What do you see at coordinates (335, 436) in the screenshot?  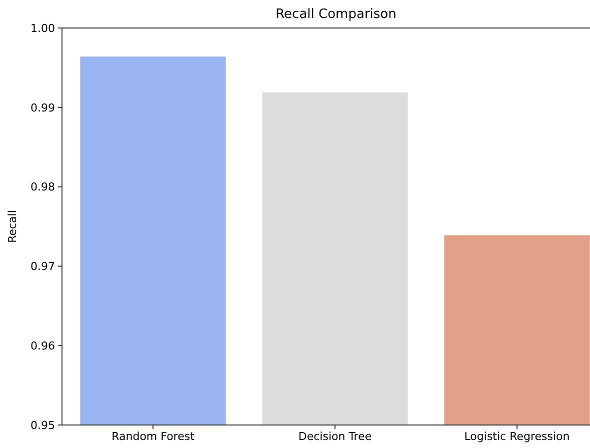 I see `x-tick-label: Decision Tree` at bounding box center [335, 436].